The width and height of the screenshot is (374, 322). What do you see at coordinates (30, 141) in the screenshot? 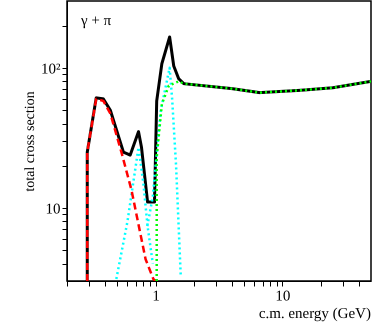
I see `y-axis-title: total cross section` at bounding box center [30, 141].